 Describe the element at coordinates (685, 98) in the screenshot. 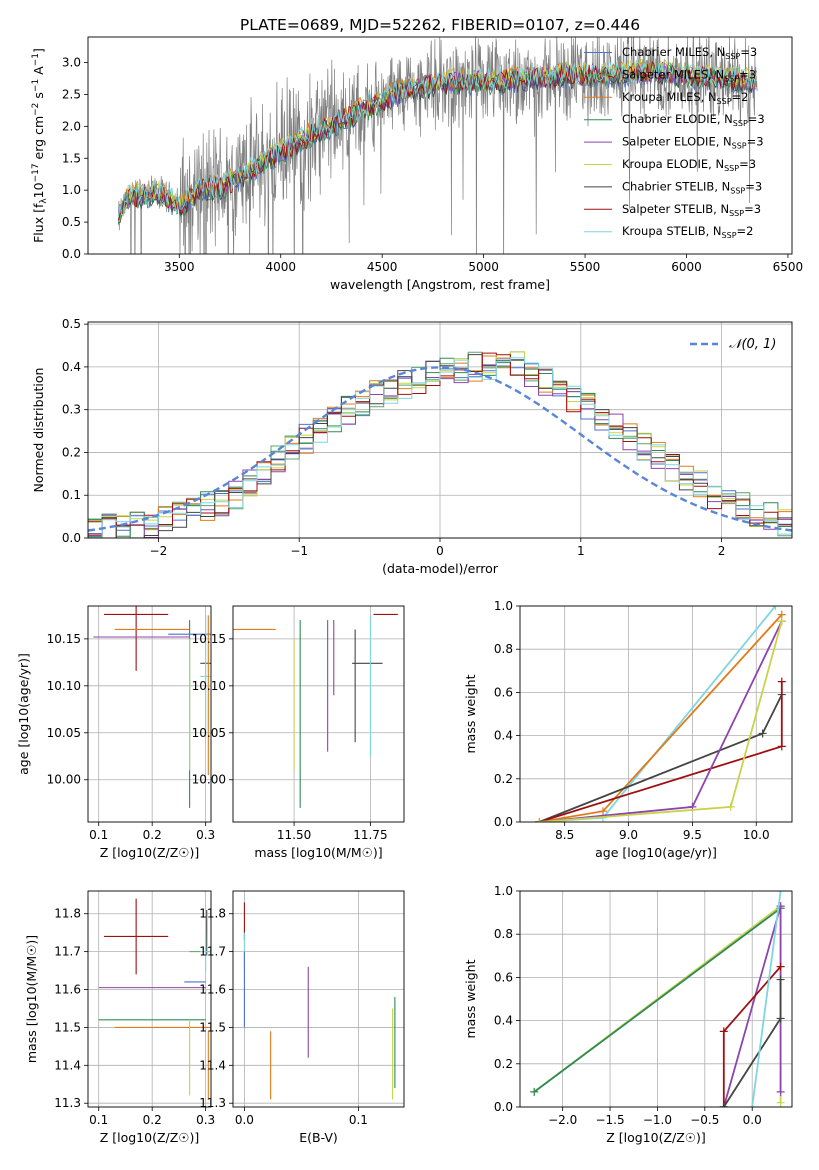

I see `legend-entry: Kroupa MILES, NSSP=2` at that location.